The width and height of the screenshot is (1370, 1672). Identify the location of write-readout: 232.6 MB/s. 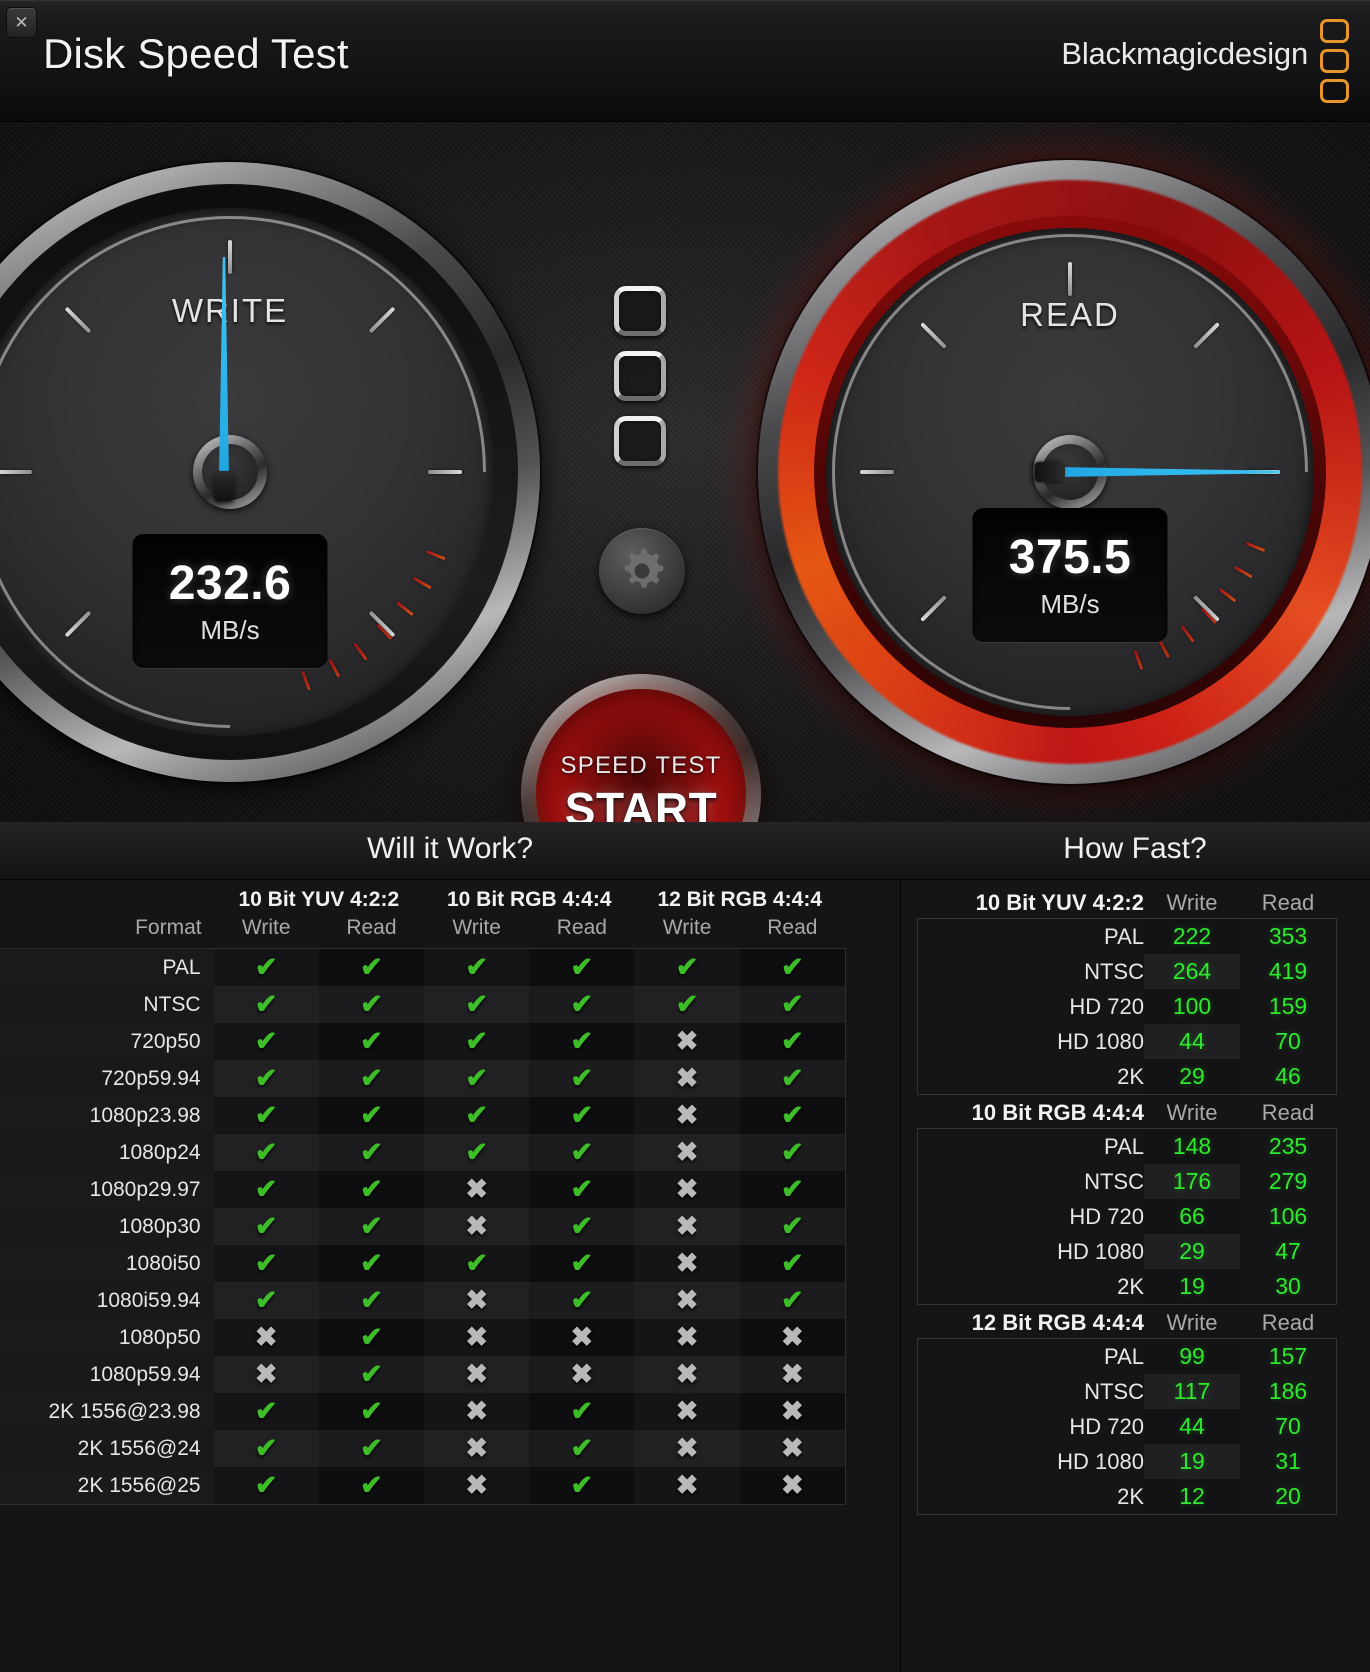
(230, 601).